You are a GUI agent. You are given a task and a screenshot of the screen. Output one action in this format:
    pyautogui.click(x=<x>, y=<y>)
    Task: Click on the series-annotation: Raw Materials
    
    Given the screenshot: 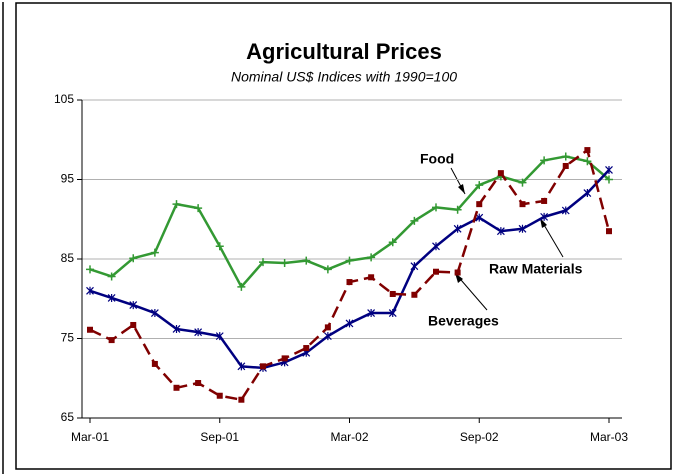 What is the action you would take?
    pyautogui.click(x=536, y=269)
    